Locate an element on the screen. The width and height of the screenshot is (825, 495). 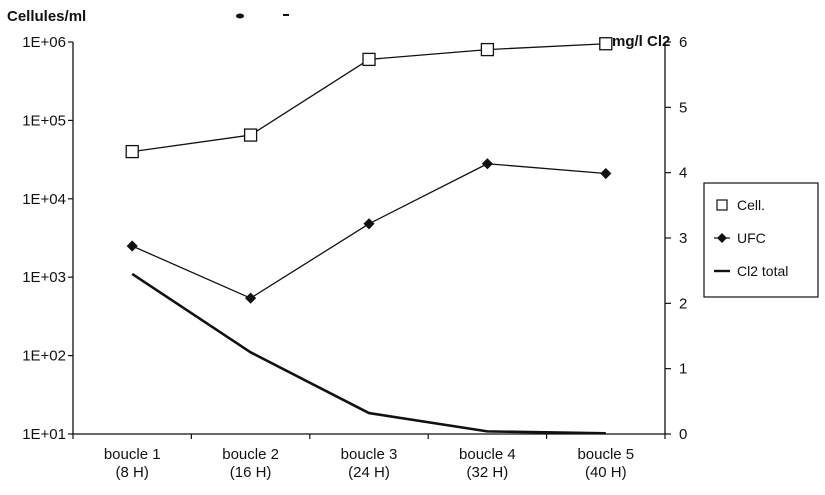
right-axis: 0 1 2 3 4 5 6 is located at coordinates (676, 238).